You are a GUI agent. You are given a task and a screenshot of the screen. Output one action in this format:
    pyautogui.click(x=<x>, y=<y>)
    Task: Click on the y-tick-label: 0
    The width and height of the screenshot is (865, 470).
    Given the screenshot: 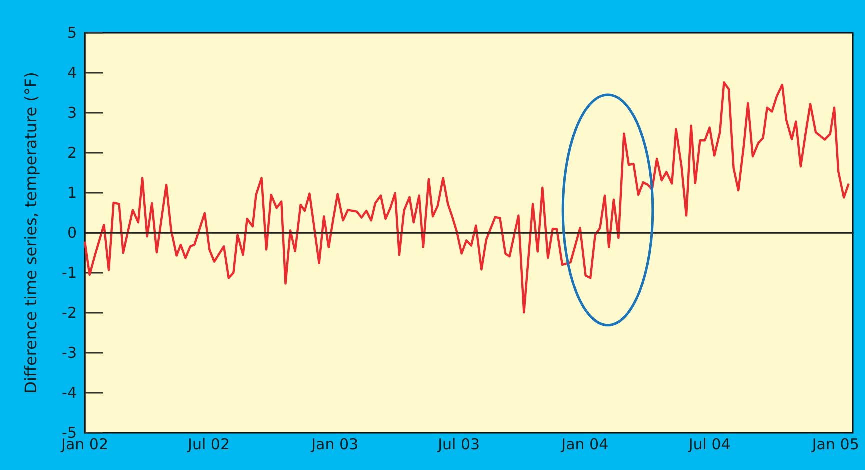 What is the action you would take?
    pyautogui.click(x=72, y=233)
    